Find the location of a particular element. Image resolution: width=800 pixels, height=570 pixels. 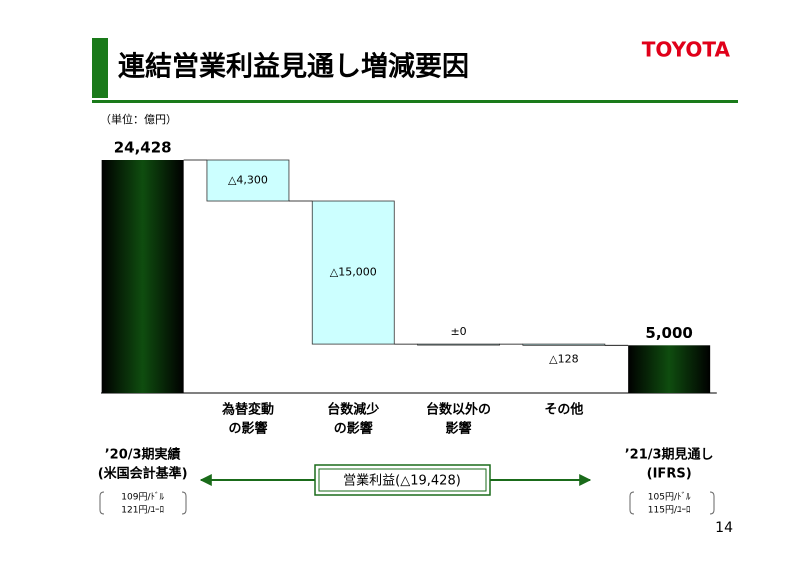

category-label: (IFRS) is located at coordinates (669, 474).